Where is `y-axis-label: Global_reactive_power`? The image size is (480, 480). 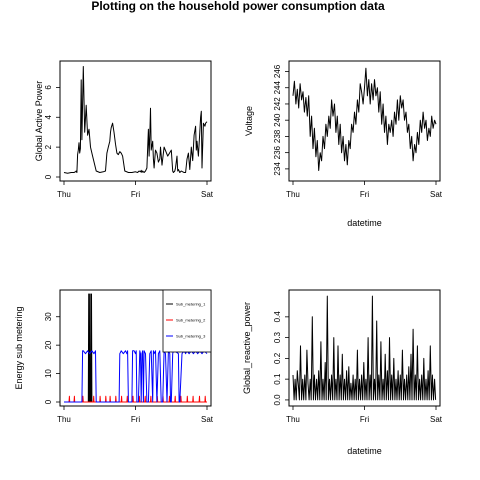
y-axis-label: Global_reactive_power is located at coordinates (247, 348).